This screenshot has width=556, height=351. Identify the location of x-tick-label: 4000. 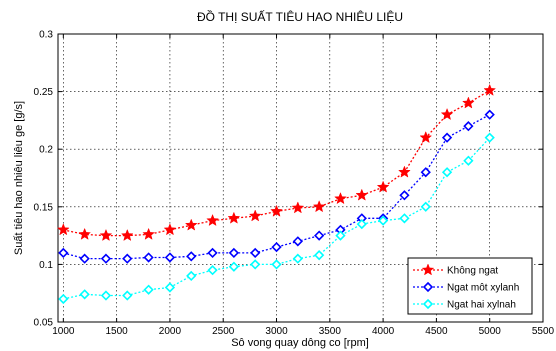
(383, 331).